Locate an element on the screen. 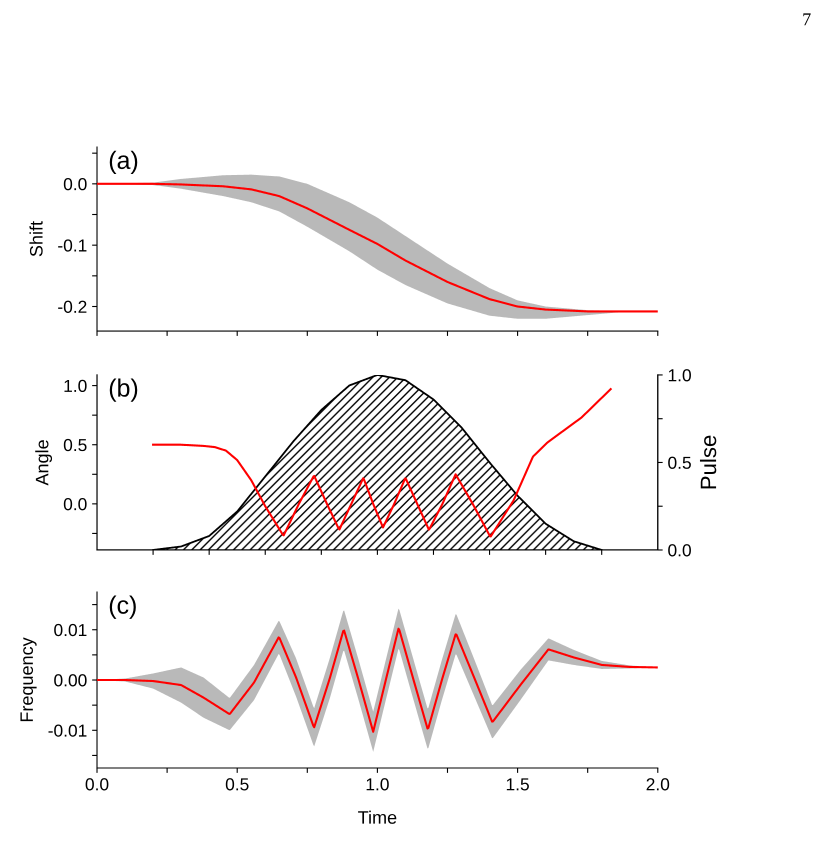 Image resolution: width=832 pixels, height=846 pixels. x-tick-label: 2.0 is located at coordinates (658, 784).